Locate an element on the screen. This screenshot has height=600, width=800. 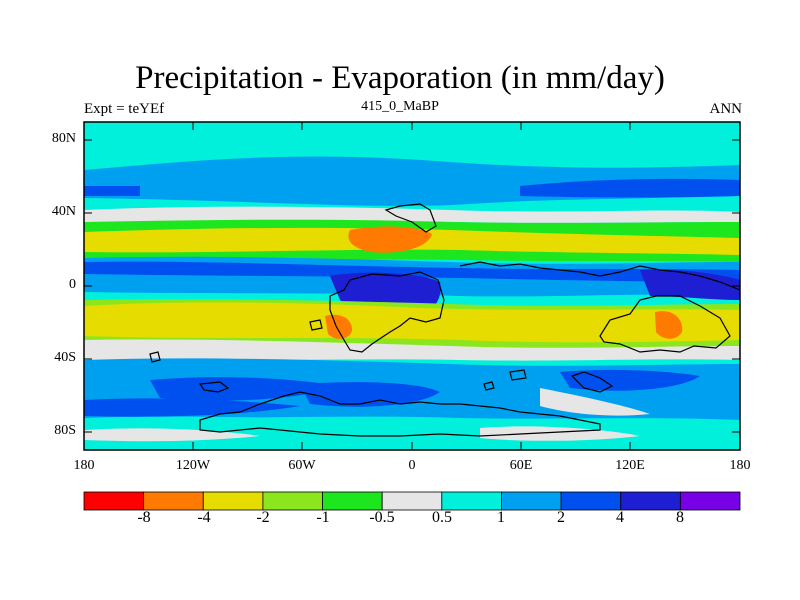
colorbar-label: -1 is located at coordinates (323, 517).